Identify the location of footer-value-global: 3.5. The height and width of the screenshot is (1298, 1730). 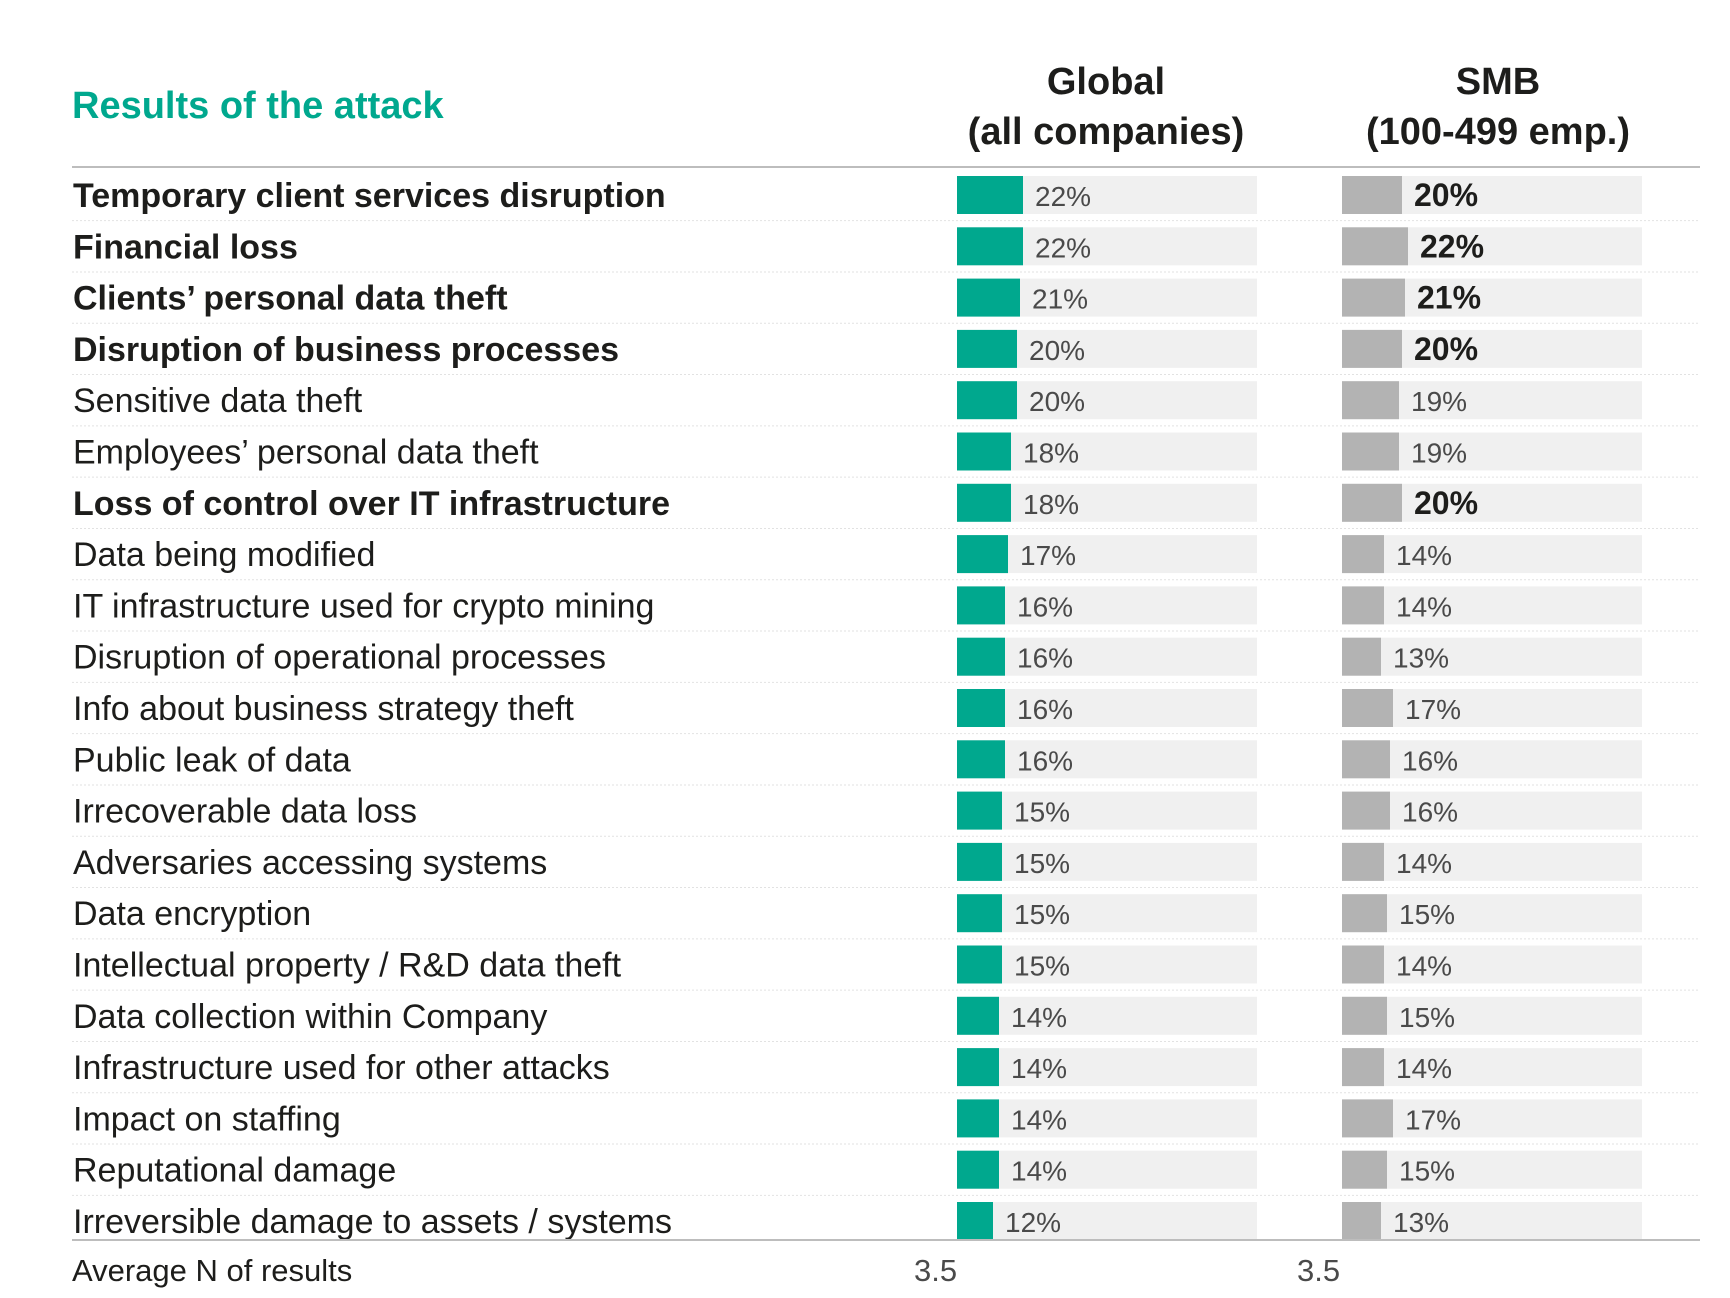
(935, 1270).